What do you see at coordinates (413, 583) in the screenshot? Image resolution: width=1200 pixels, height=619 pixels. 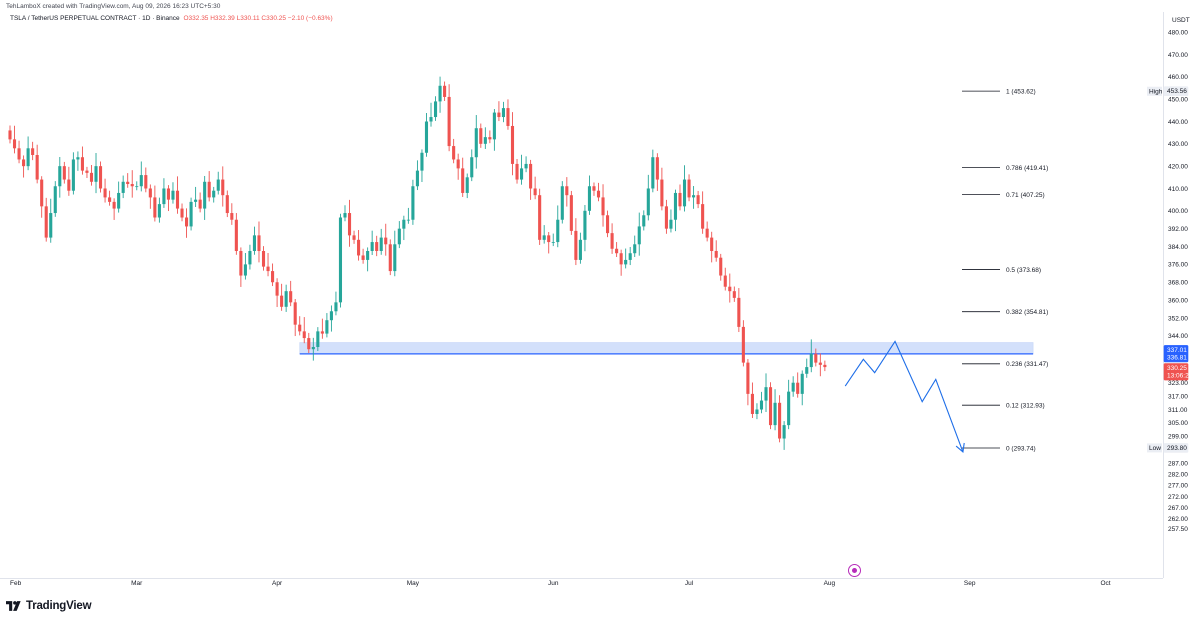 I see `time-tick-label: May` at bounding box center [413, 583].